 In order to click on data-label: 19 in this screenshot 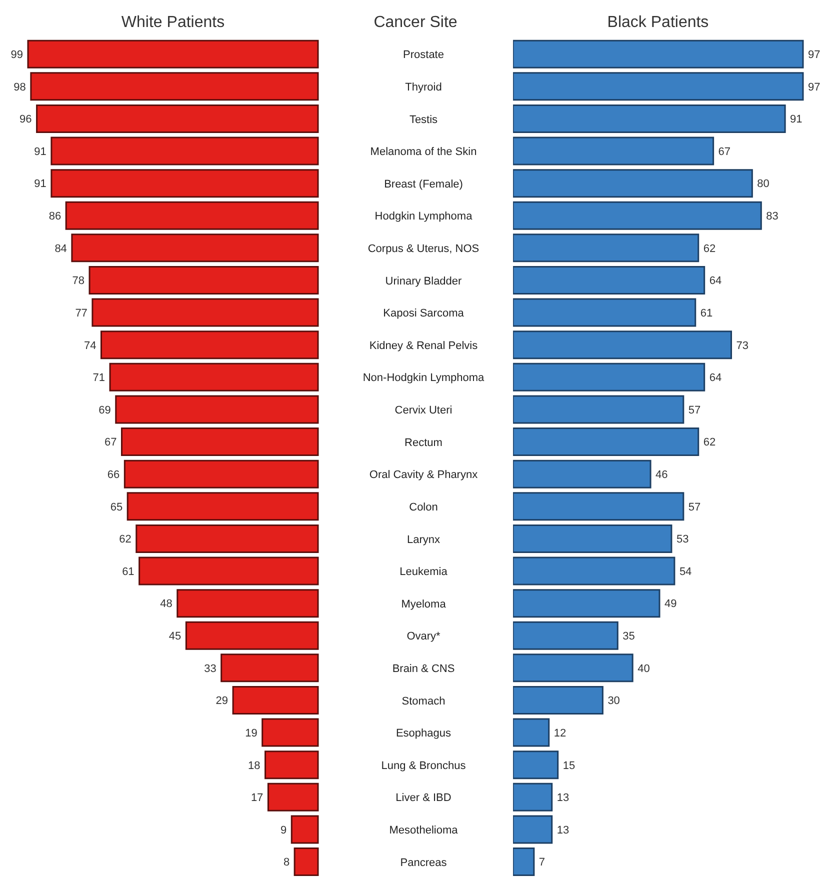, I will do `click(251, 733)`.